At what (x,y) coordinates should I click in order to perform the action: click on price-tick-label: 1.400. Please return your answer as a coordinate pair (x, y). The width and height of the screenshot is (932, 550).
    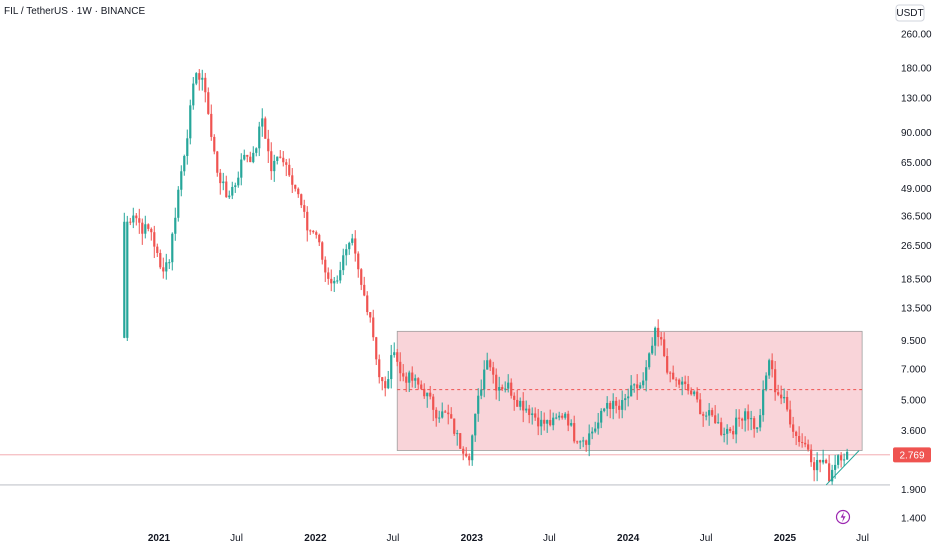
    Looking at the image, I should click on (913, 519).